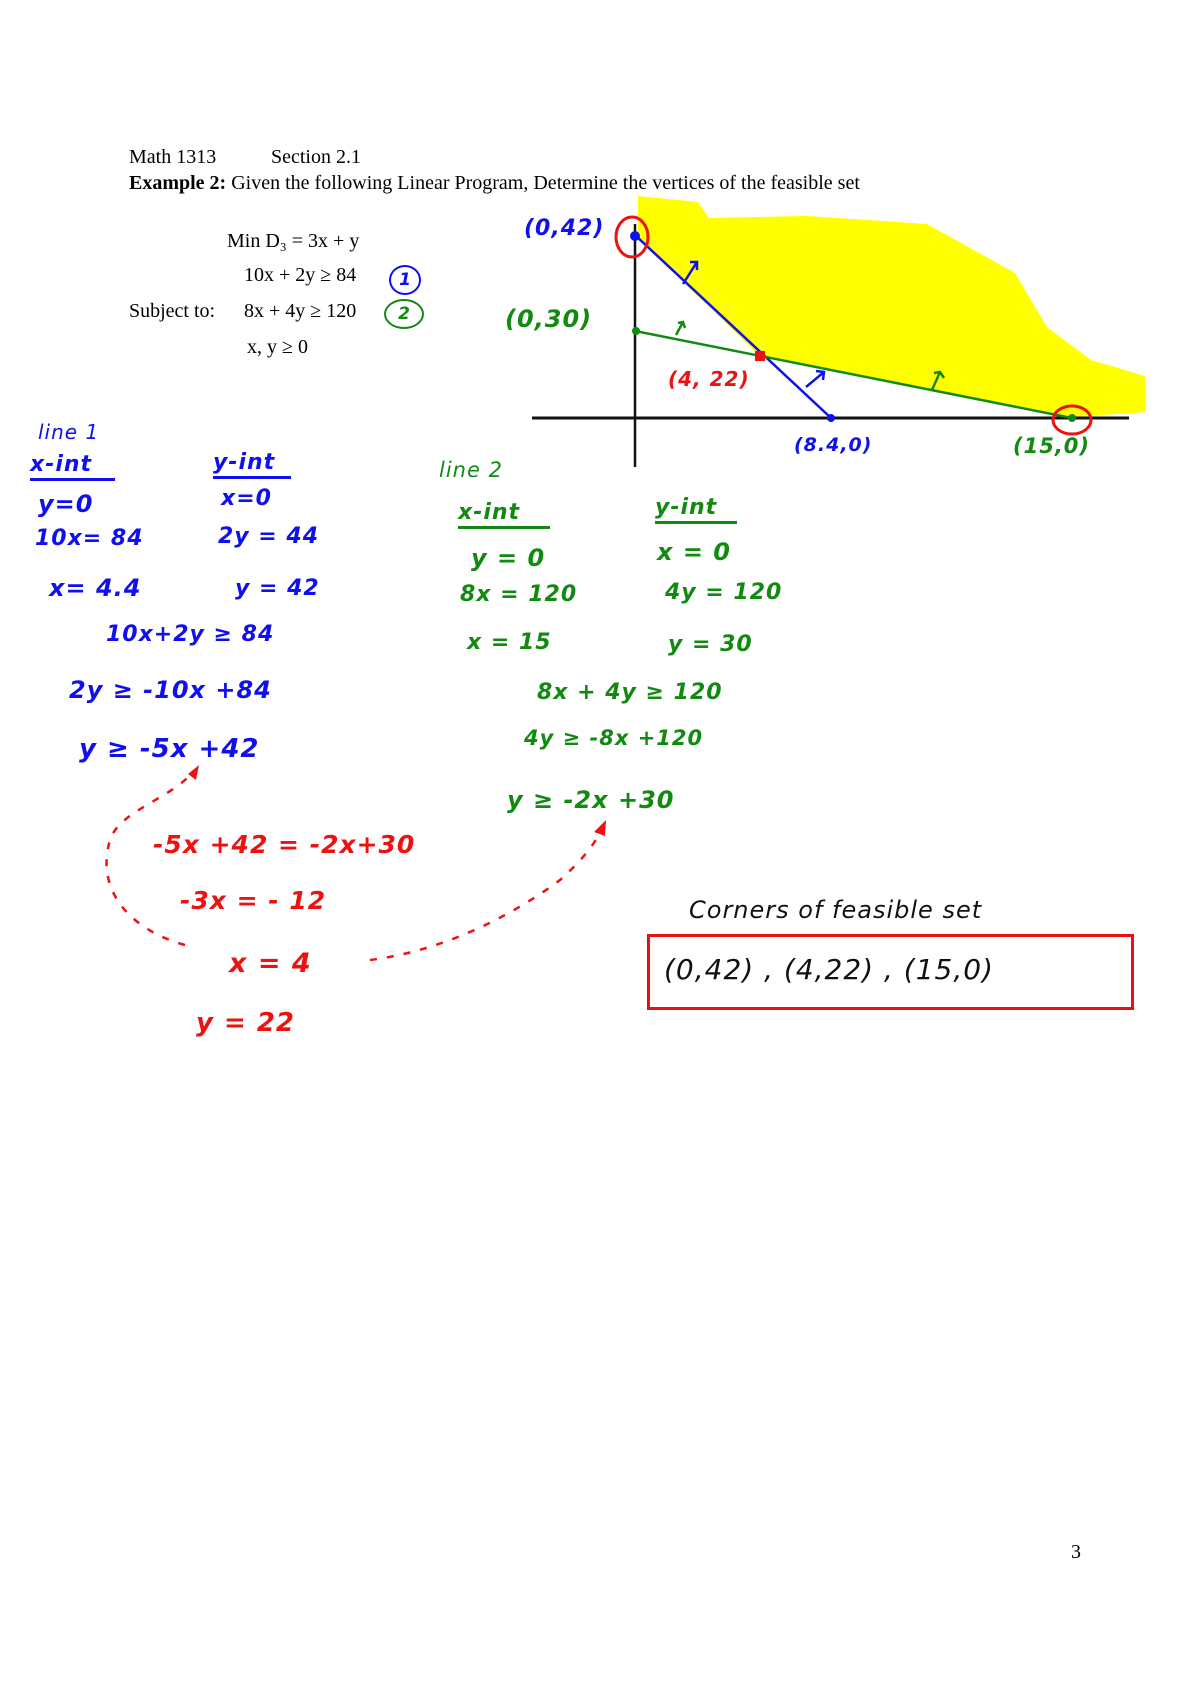  Describe the element at coordinates (471, 470) in the screenshot. I see `line2-title: line 2` at that location.